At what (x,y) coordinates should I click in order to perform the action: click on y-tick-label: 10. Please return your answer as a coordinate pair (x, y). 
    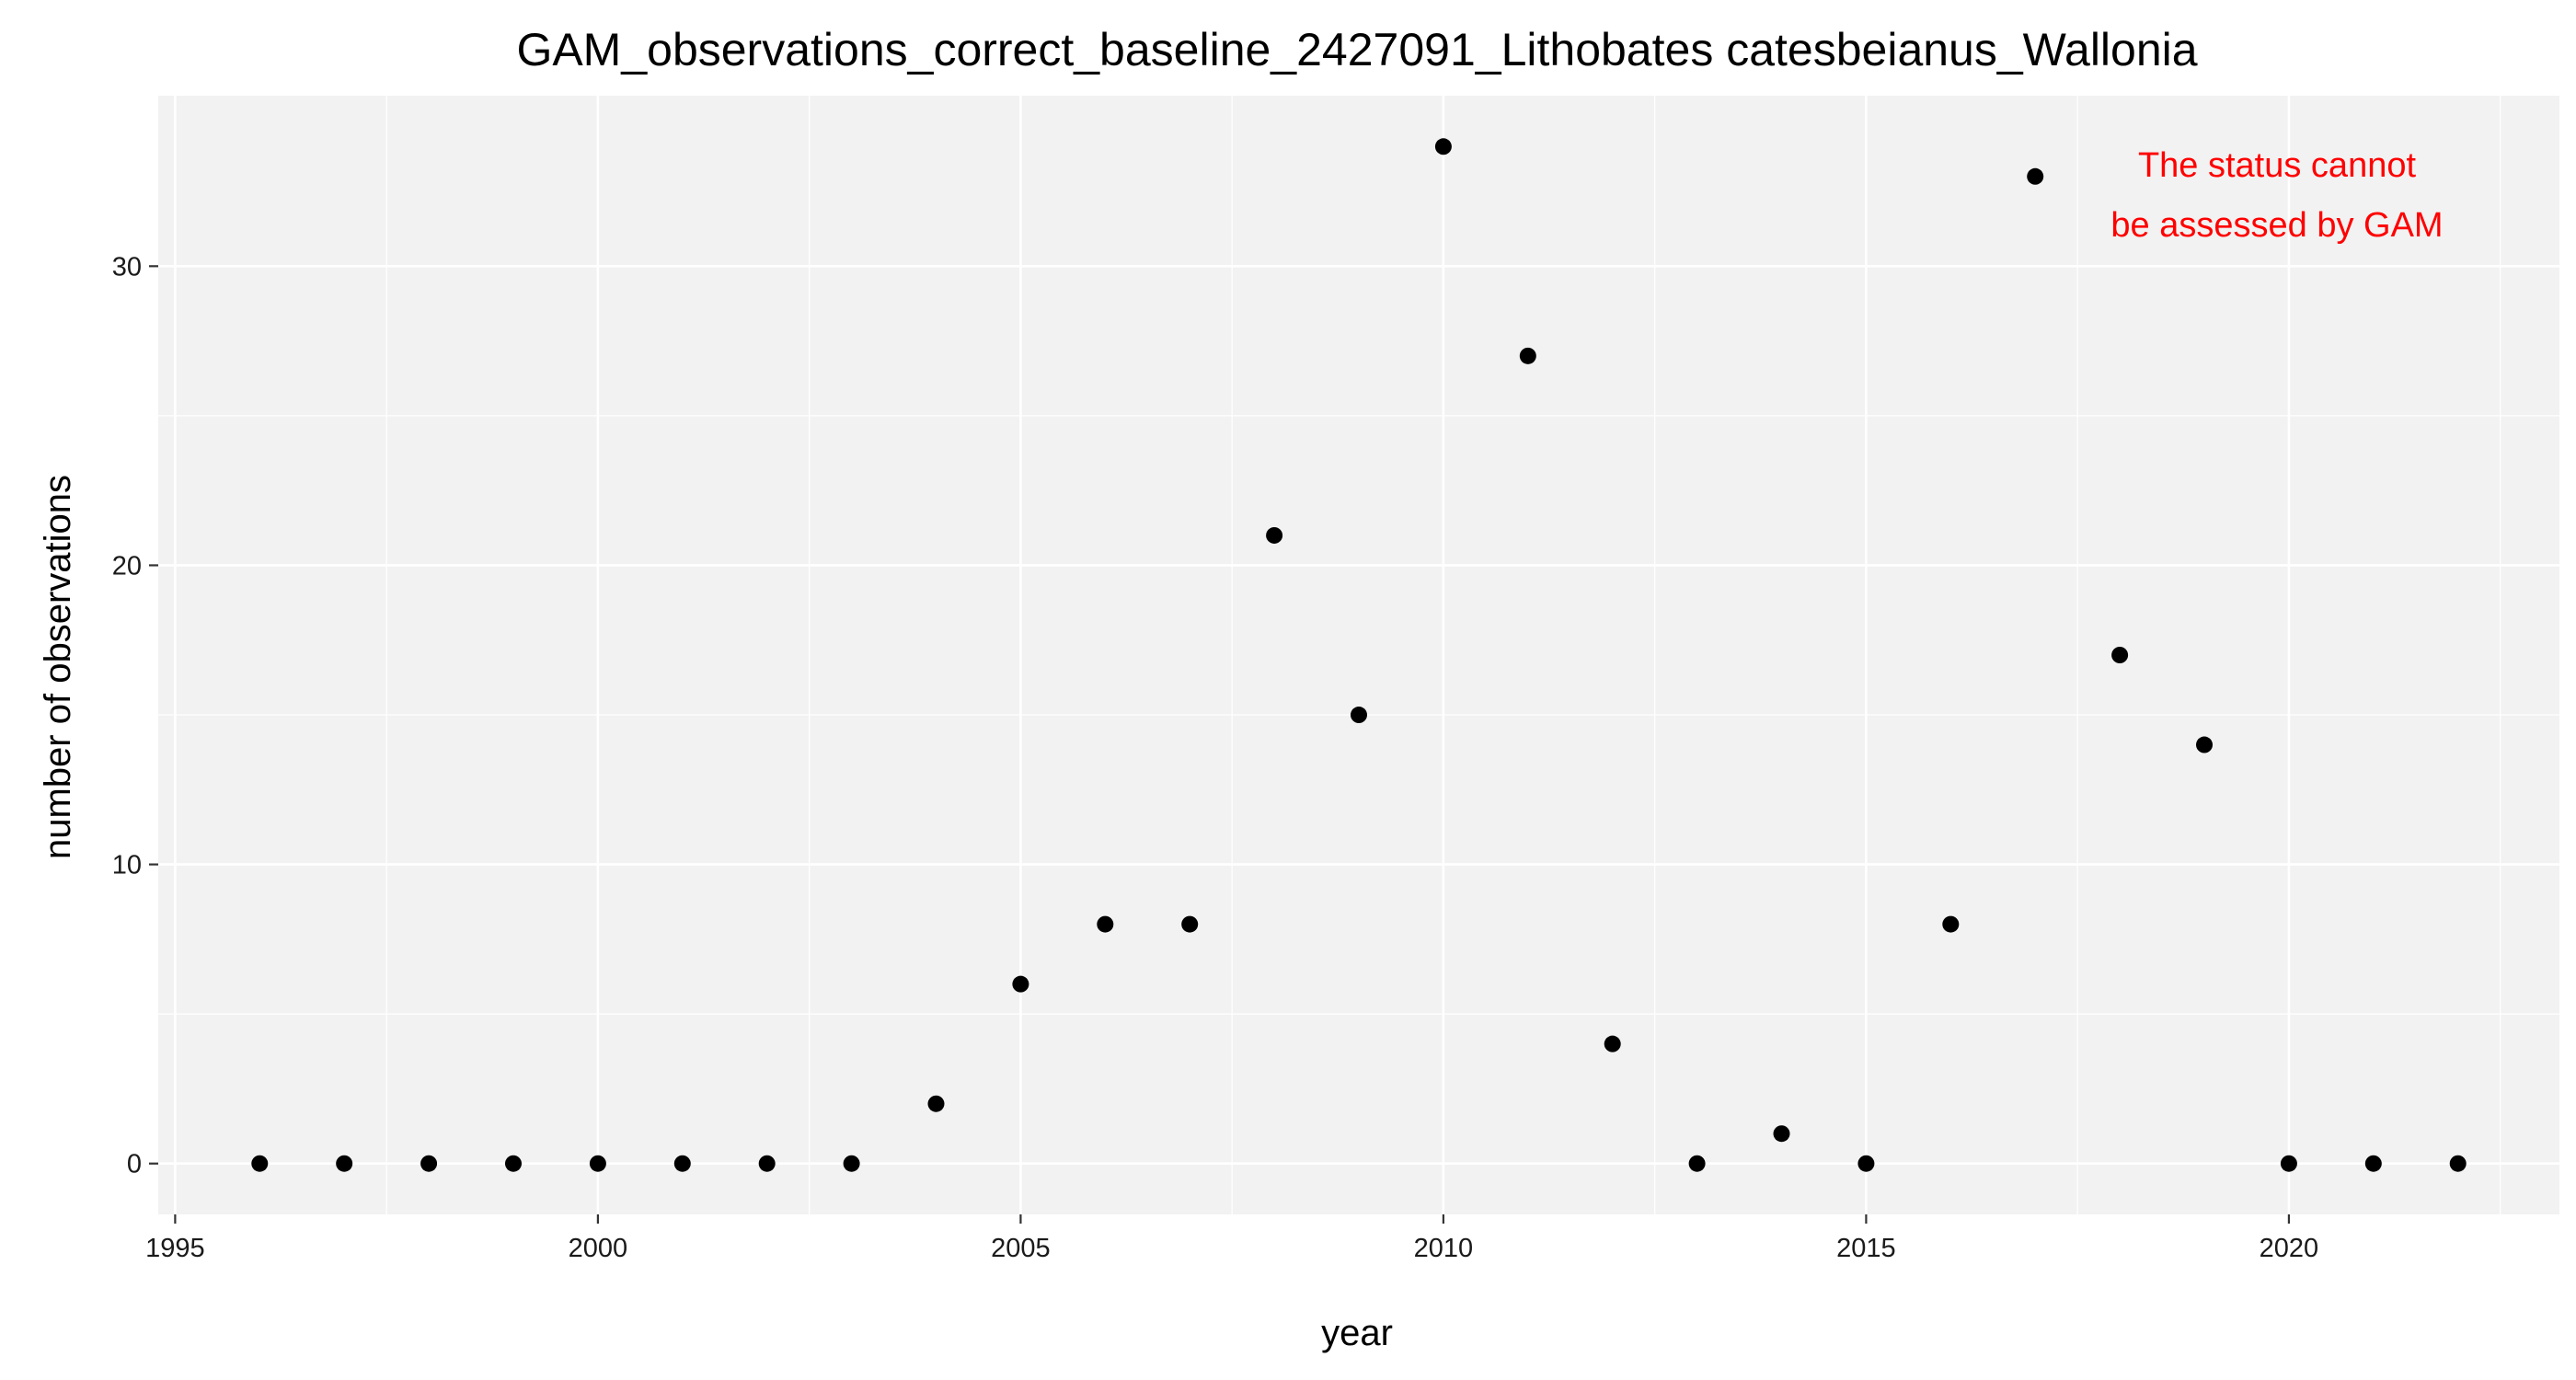
    Looking at the image, I should click on (127, 865).